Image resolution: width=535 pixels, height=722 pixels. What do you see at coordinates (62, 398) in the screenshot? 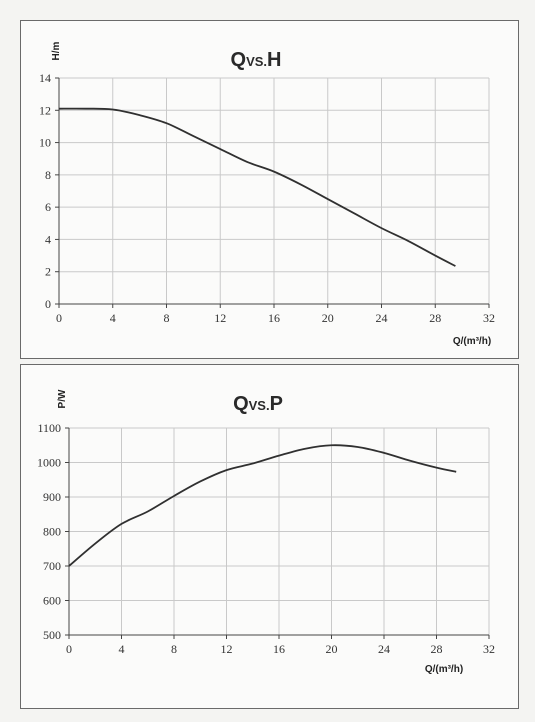
I see `y-axis-label: P/W` at bounding box center [62, 398].